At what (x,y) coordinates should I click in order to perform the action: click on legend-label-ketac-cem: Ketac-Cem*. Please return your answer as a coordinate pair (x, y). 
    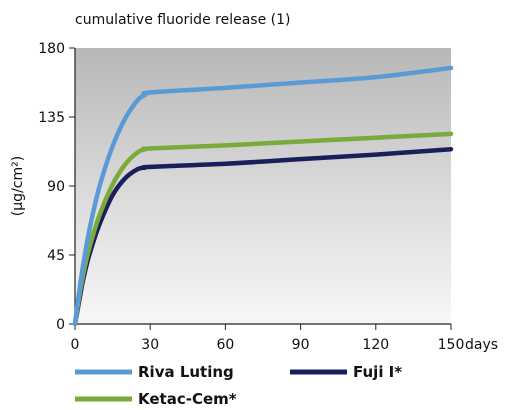
    Looking at the image, I should click on (187, 399).